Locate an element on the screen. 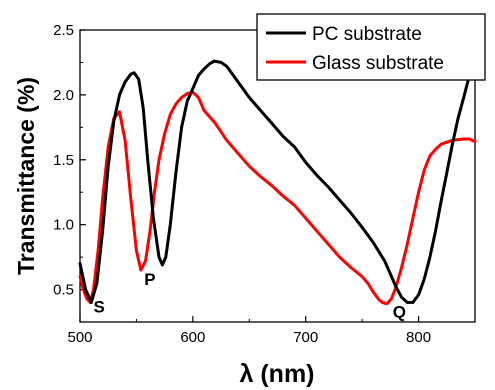 This screenshot has width=495, height=390. legend: PC substrate Glass substrate is located at coordinates (371, 47).